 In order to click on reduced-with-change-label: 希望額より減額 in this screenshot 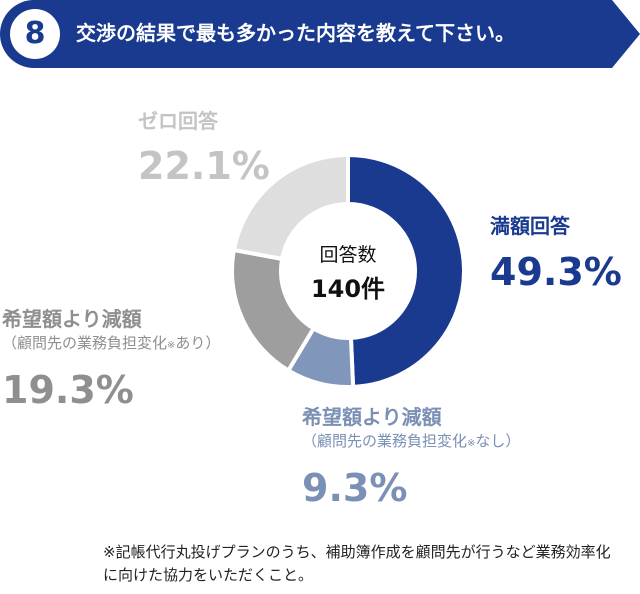, I will do `click(72, 319)`.